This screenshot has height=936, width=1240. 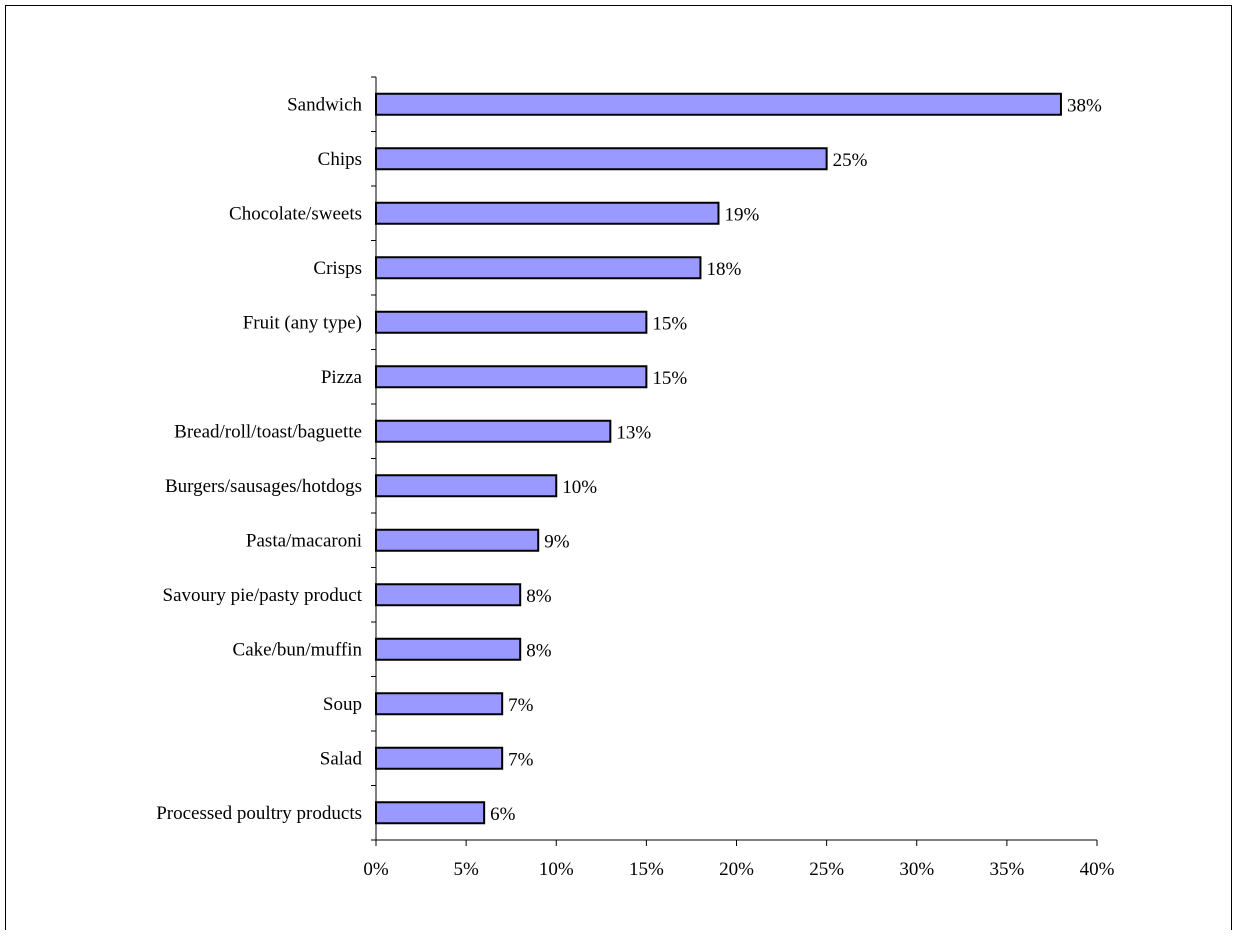 What do you see at coordinates (342, 704) in the screenshot?
I see `category-label: Soup` at bounding box center [342, 704].